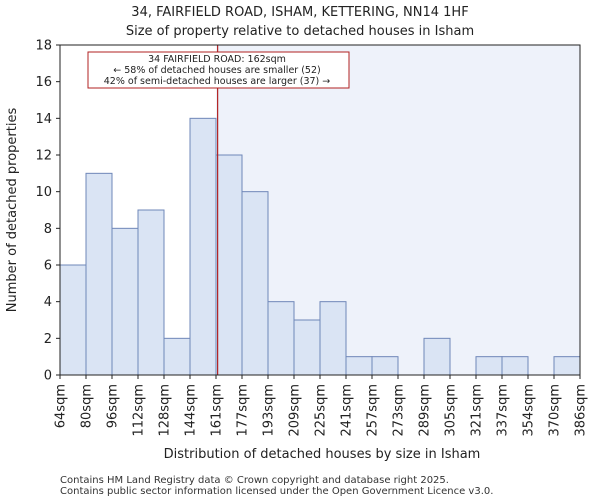 This screenshot has height=500, width=600. I want to click on bar-241sqm, so click(359, 366).